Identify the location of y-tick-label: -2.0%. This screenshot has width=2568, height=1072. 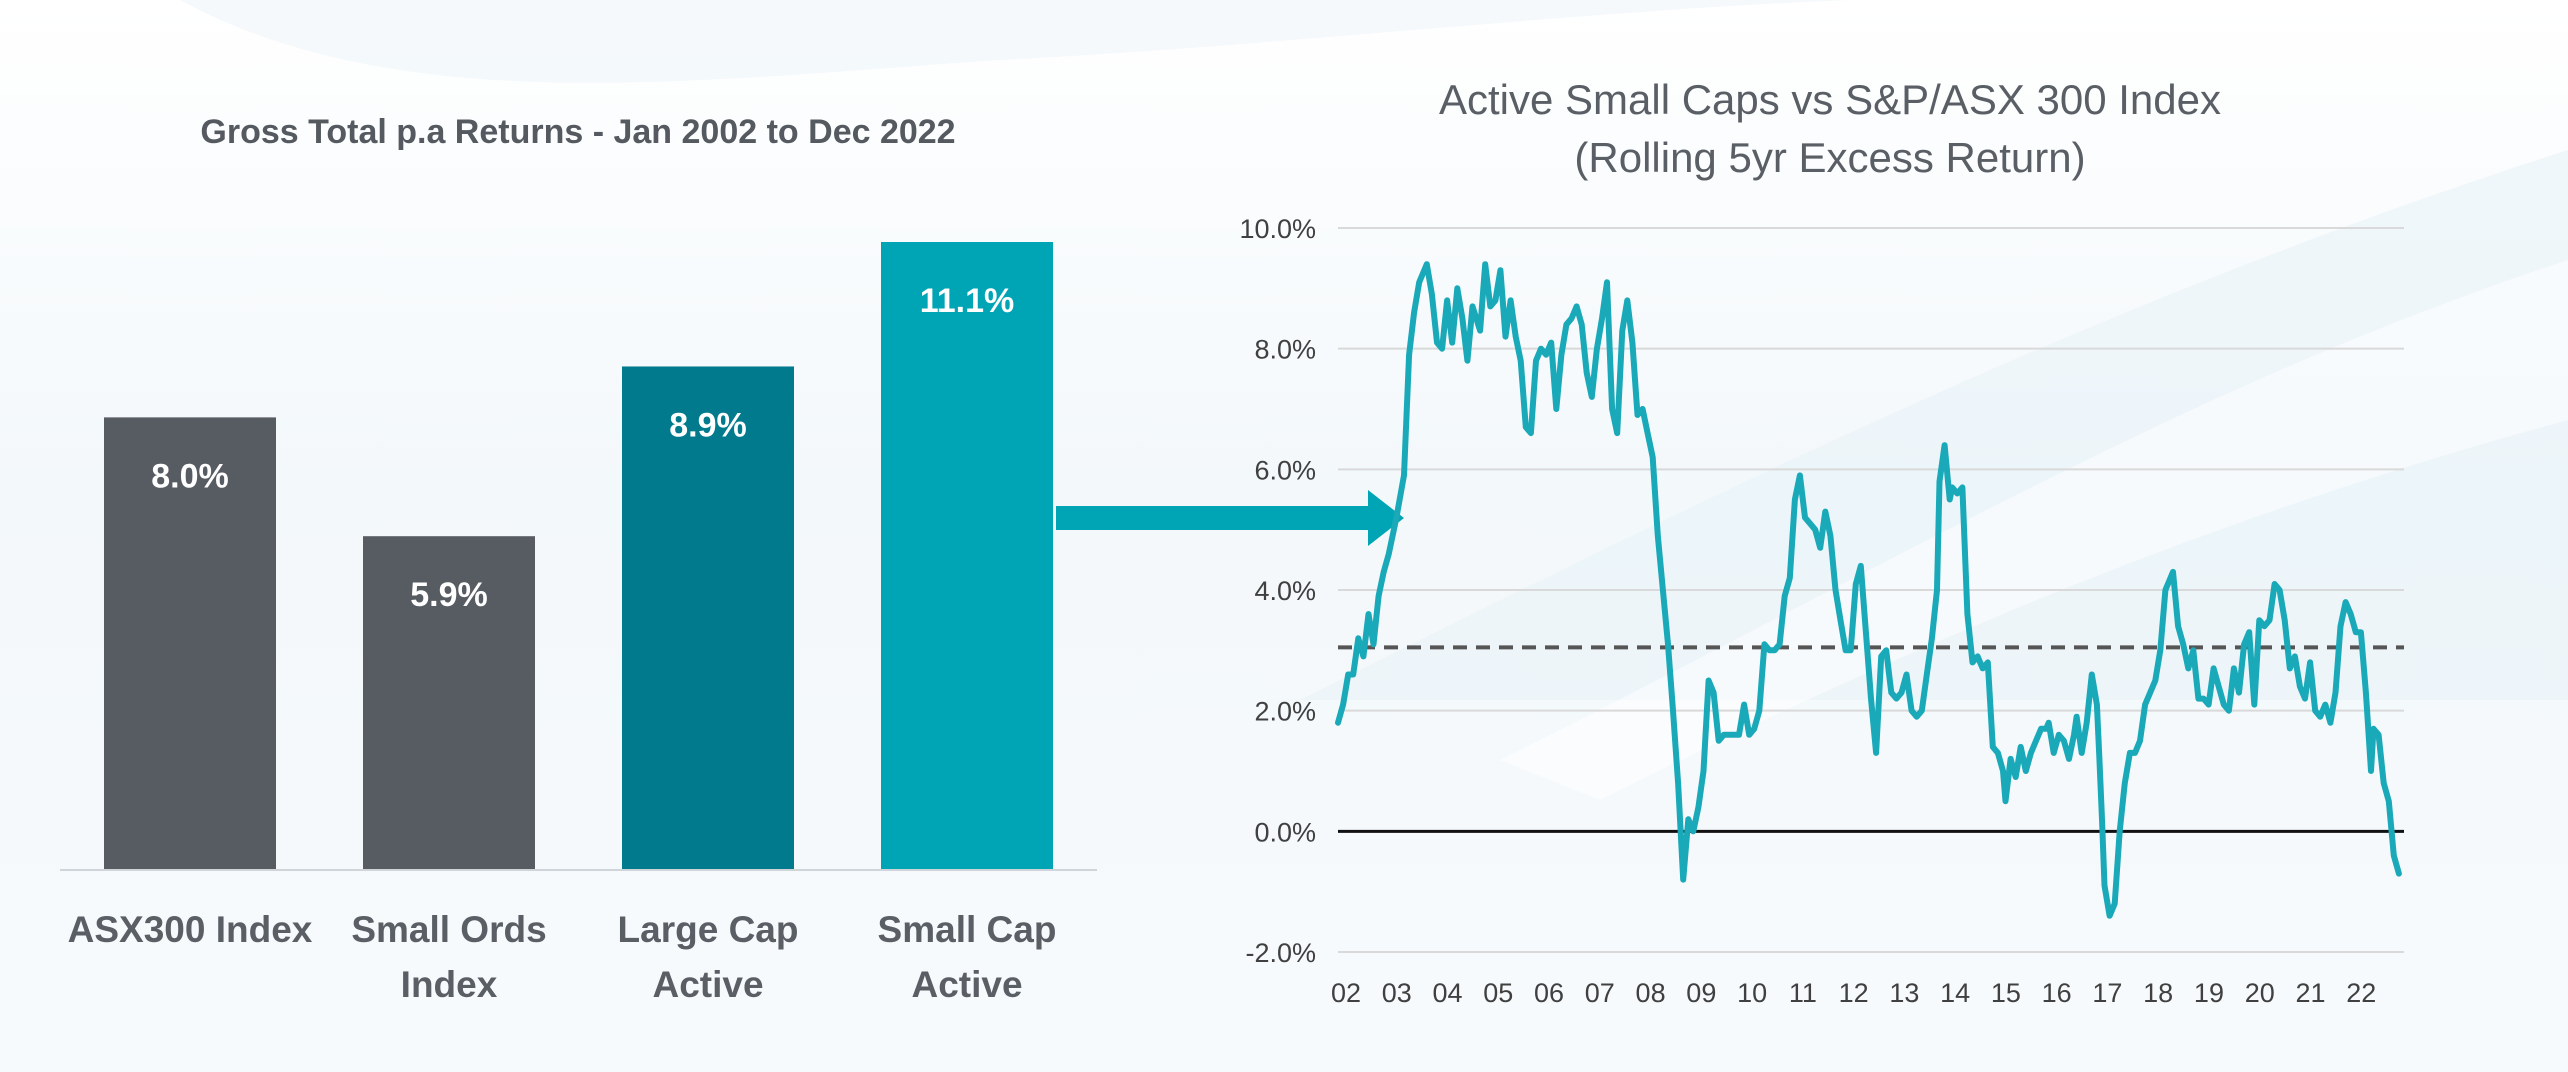
(1280, 953).